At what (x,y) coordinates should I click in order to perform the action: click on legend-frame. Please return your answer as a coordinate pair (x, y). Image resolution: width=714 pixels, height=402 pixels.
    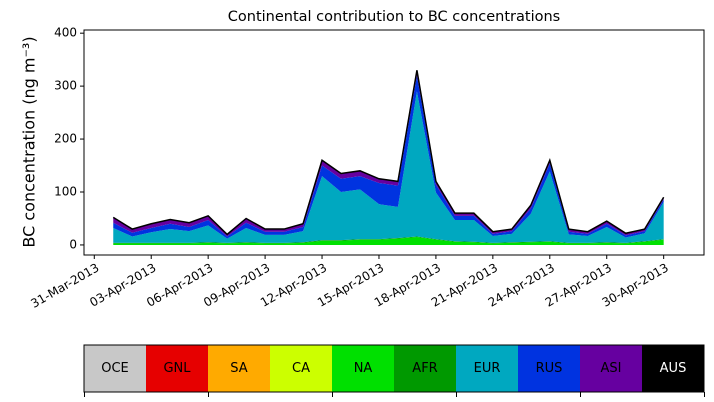
    Looking at the image, I should click on (394, 368).